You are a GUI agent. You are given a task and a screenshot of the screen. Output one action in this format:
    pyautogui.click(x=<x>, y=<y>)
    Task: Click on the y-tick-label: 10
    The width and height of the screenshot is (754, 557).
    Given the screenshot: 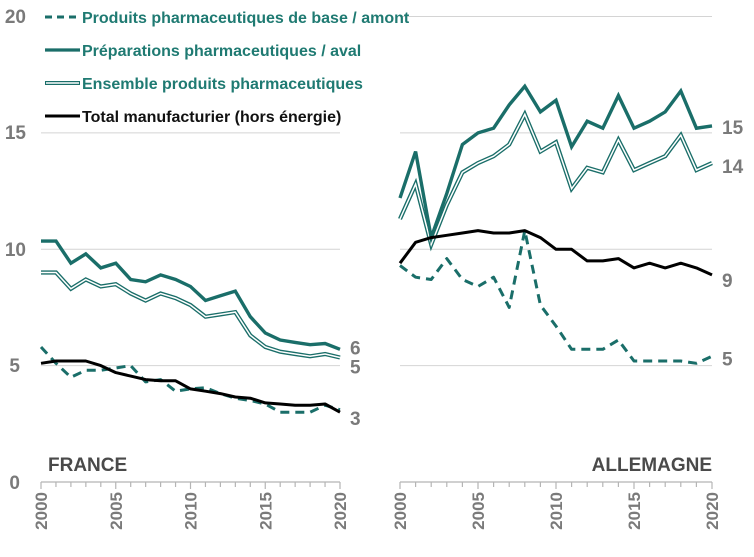 What is the action you would take?
    pyautogui.click(x=15, y=250)
    